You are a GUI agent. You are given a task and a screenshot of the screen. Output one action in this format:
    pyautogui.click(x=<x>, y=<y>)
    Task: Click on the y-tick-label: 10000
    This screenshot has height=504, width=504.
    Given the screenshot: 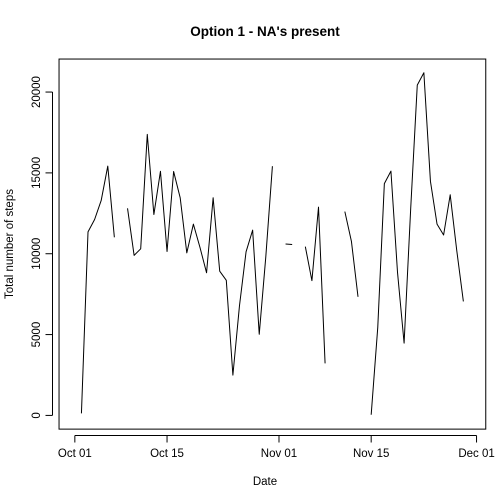 What is the action you would take?
    pyautogui.click(x=37, y=254)
    